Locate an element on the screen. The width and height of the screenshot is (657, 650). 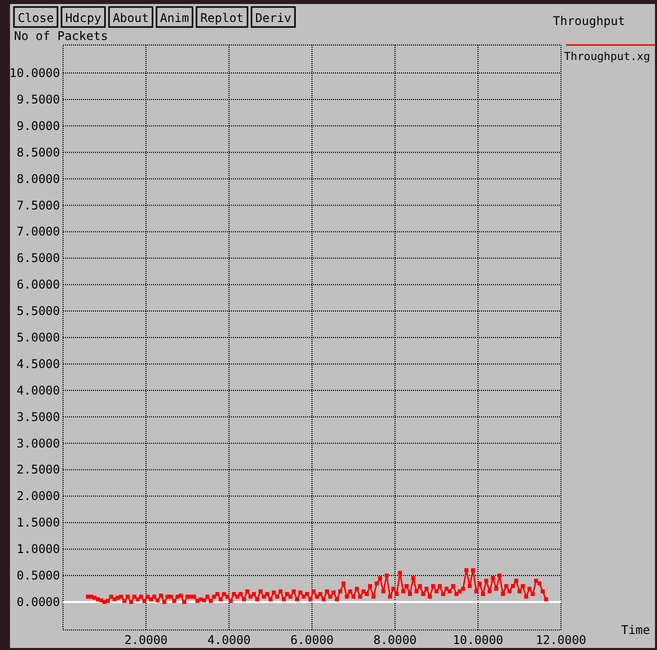
y-axis-title: No of Packets is located at coordinates (61, 36).